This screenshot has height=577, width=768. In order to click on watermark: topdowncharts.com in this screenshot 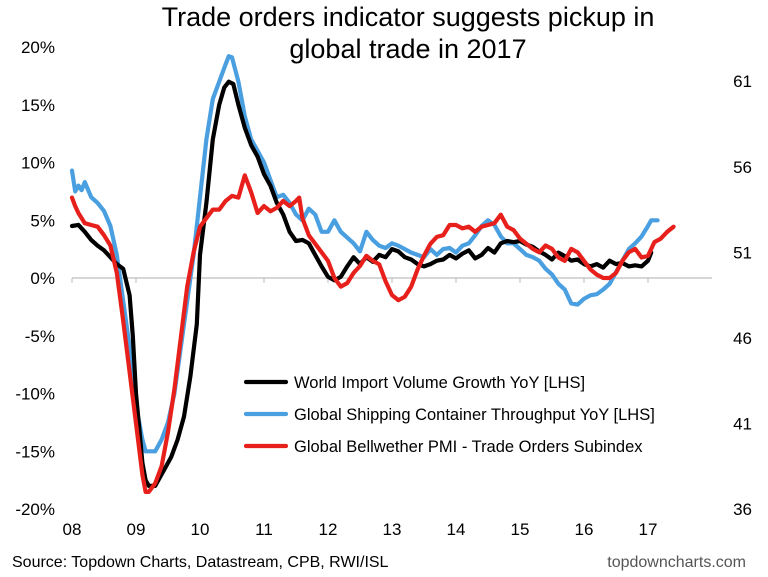, I will do `click(676, 562)`.